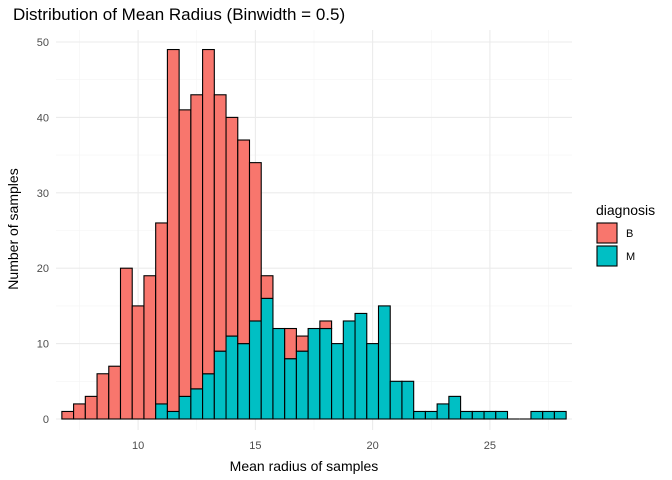  I want to click on x-tick-label: 25, so click(490, 446).